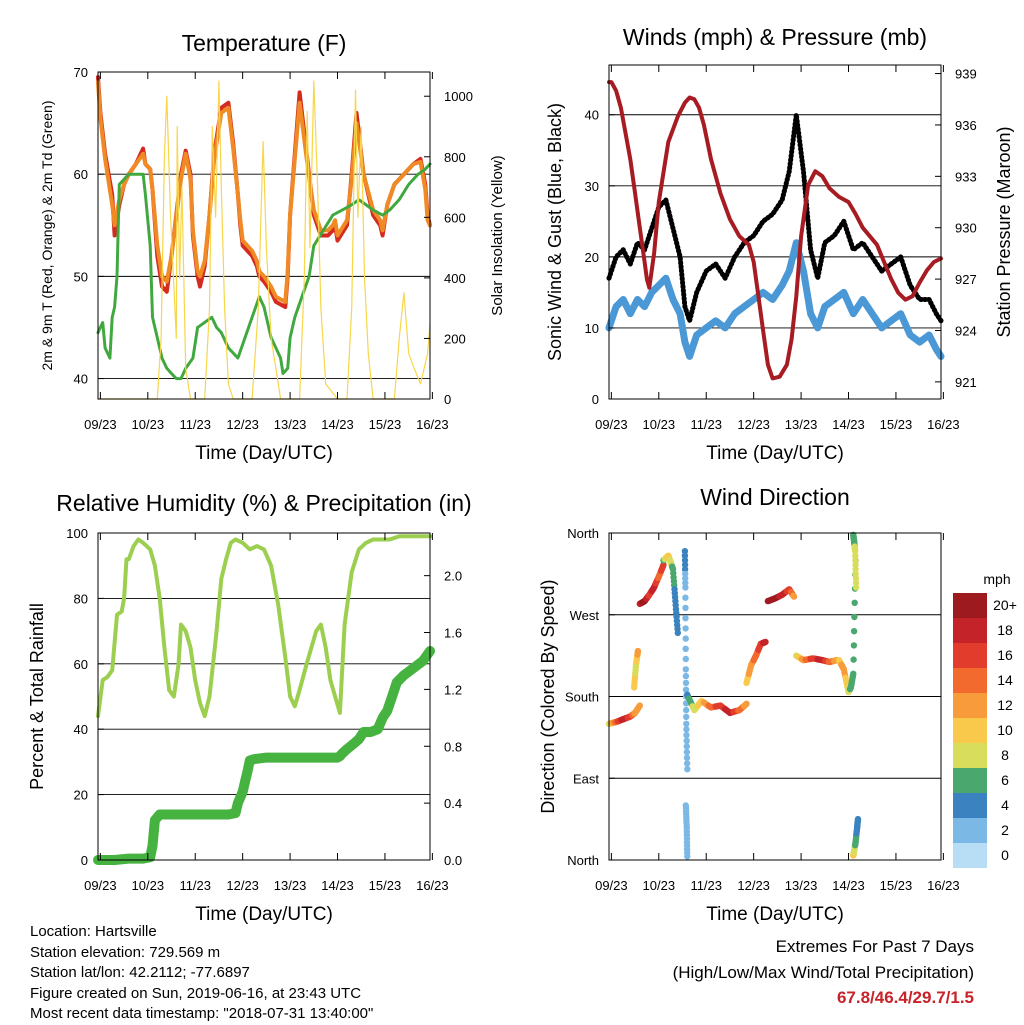 The width and height of the screenshot is (1024, 1025). What do you see at coordinates (81, 795) in the screenshot?
I see `humidity-y-tick-label: 20` at bounding box center [81, 795].